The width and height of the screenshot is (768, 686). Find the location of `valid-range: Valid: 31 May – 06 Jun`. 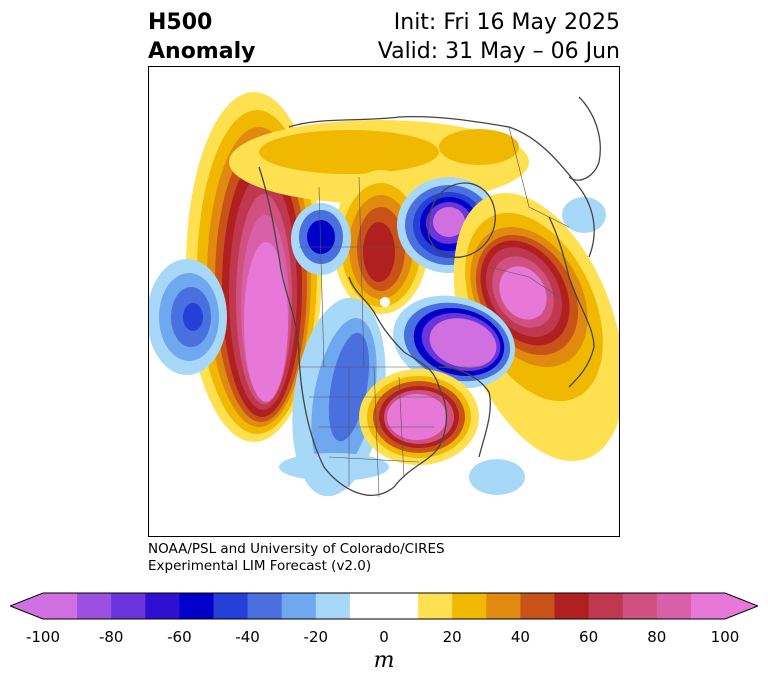

valid-range: Valid: 31 May – 06 Jun is located at coordinates (498, 51).